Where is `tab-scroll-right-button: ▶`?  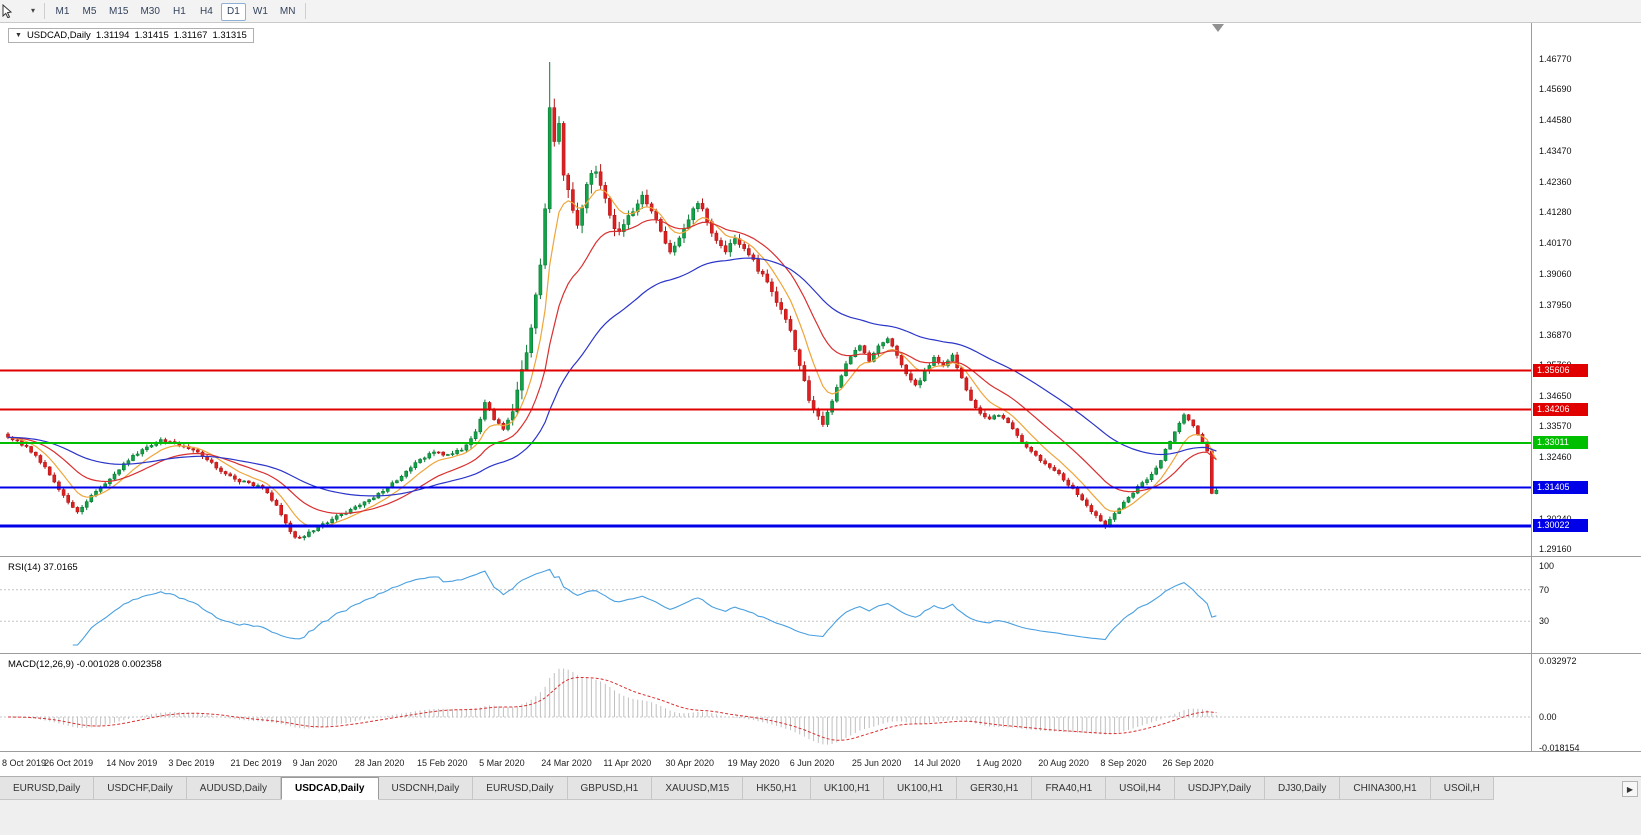
tab-scroll-right-button: ▶ is located at coordinates (1630, 789).